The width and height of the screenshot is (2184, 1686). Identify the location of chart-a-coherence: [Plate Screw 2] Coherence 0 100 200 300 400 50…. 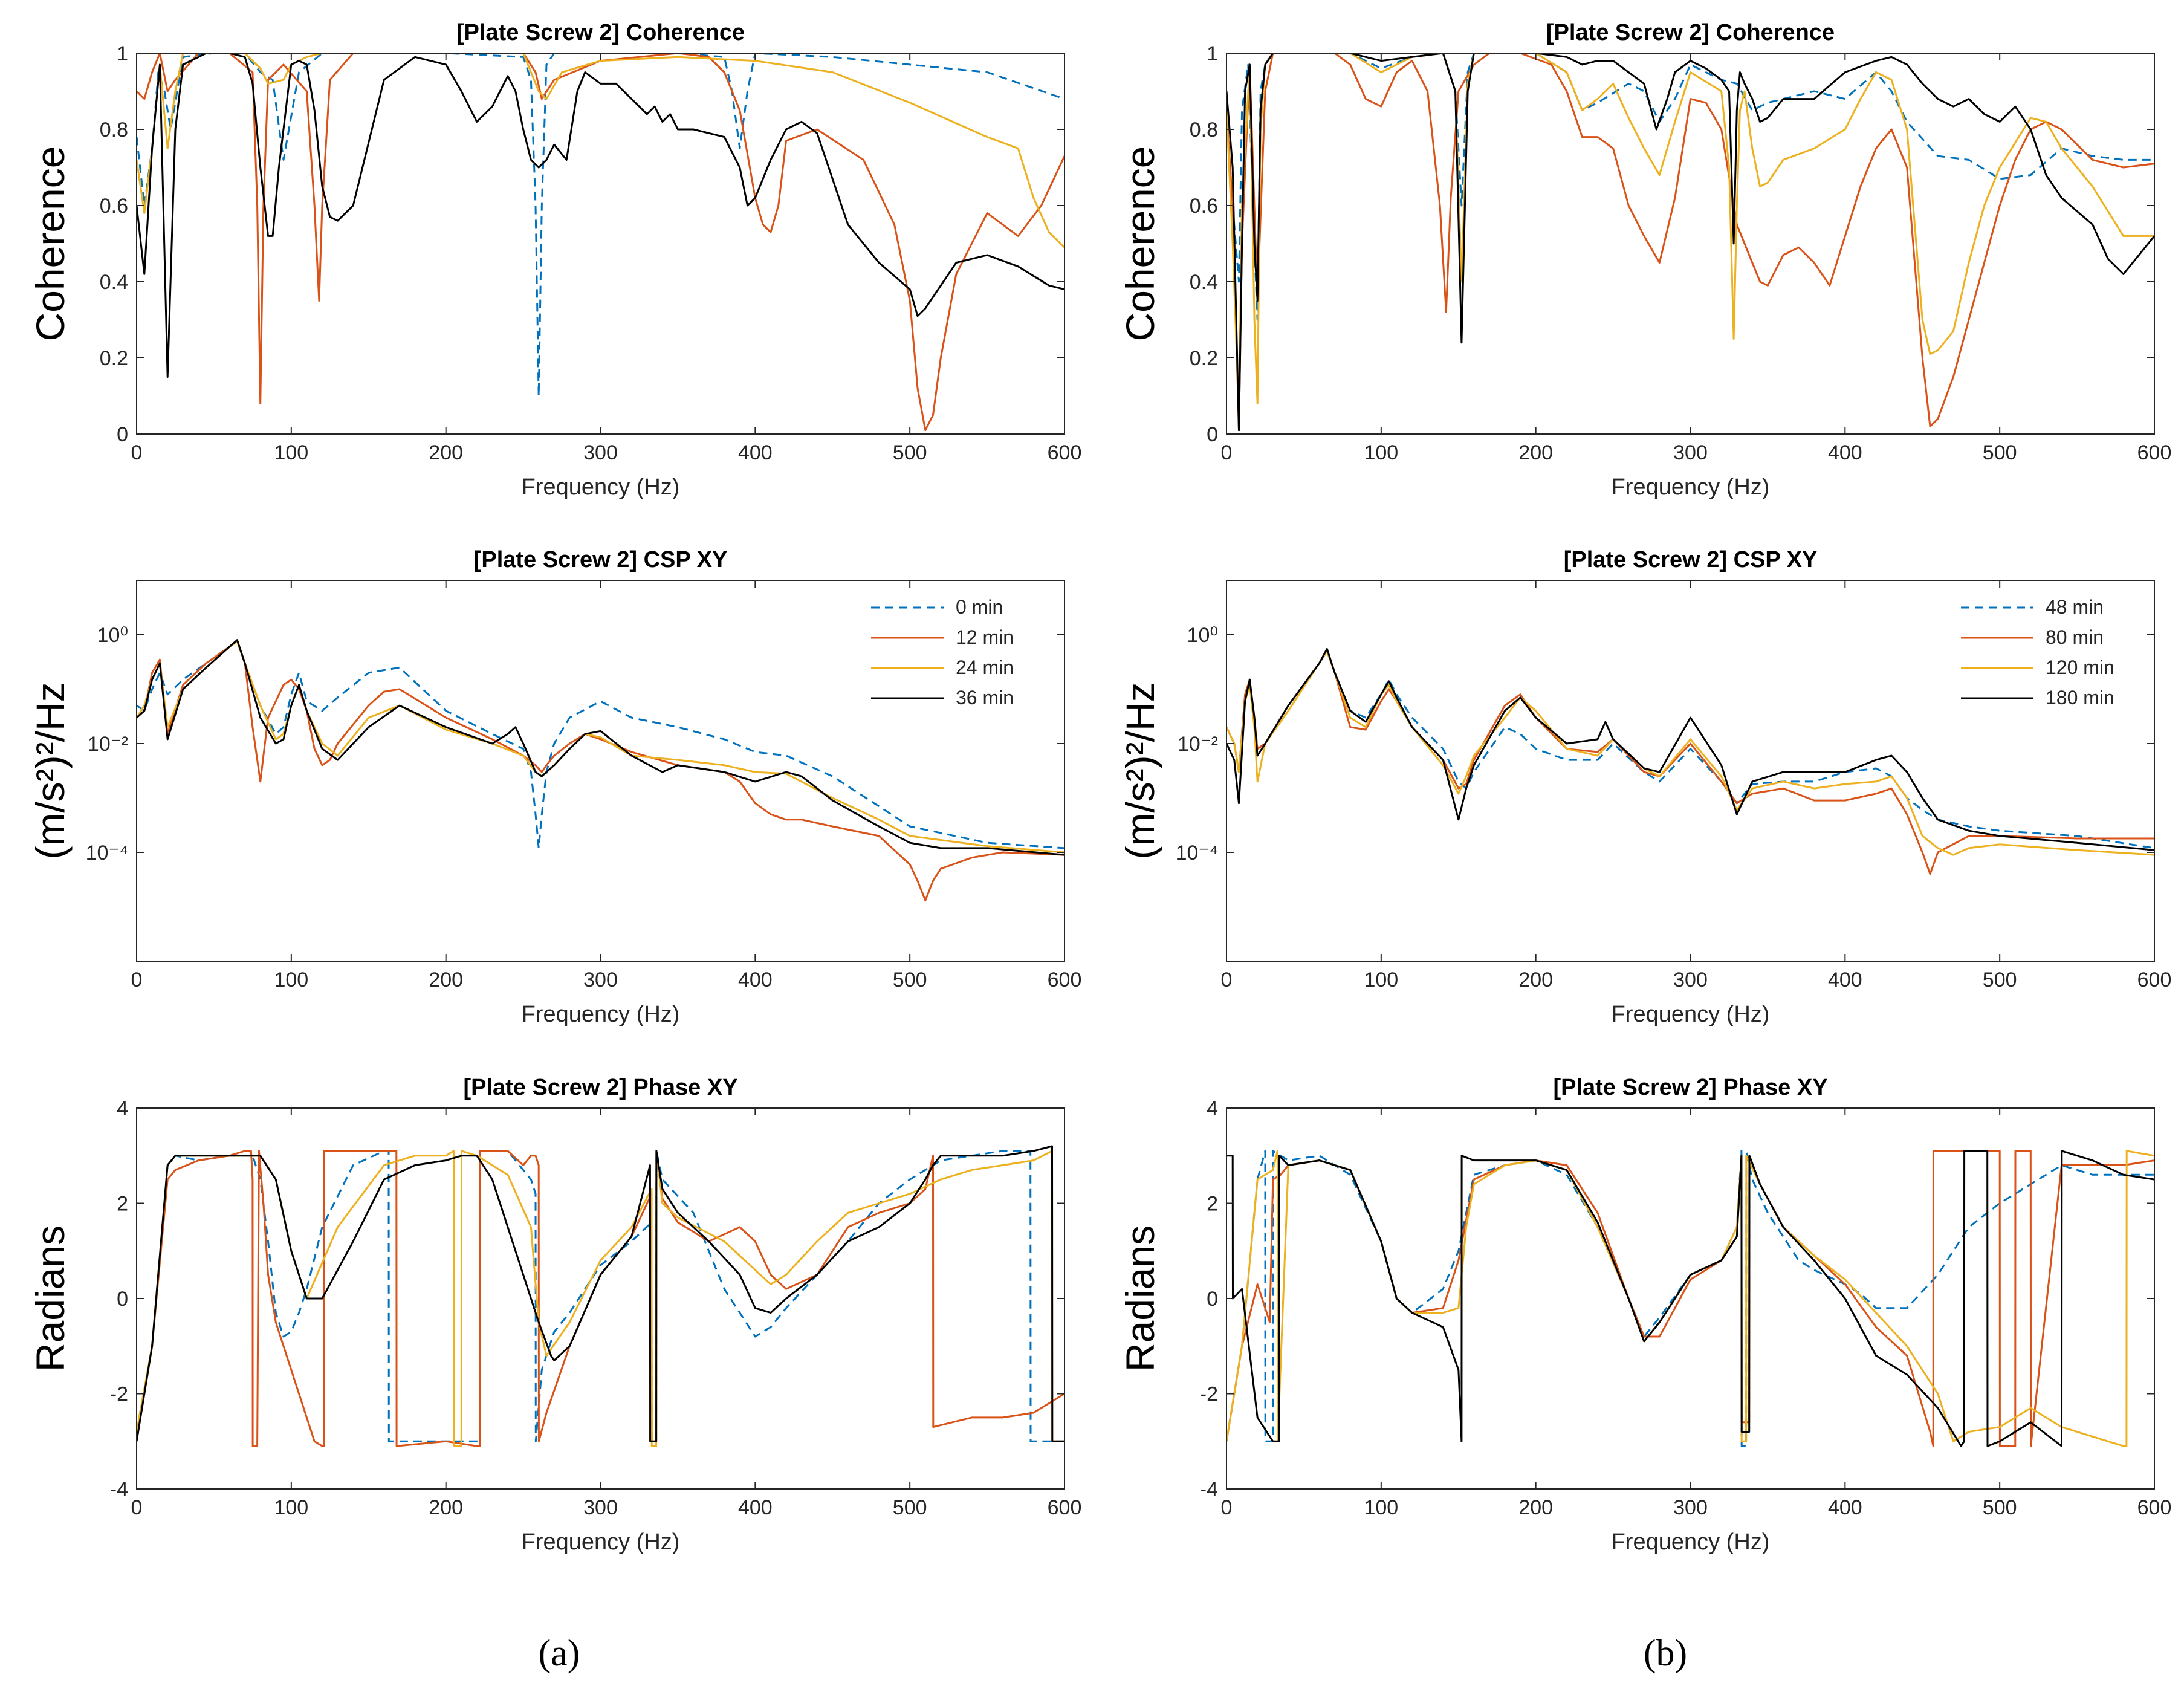
(554, 260).